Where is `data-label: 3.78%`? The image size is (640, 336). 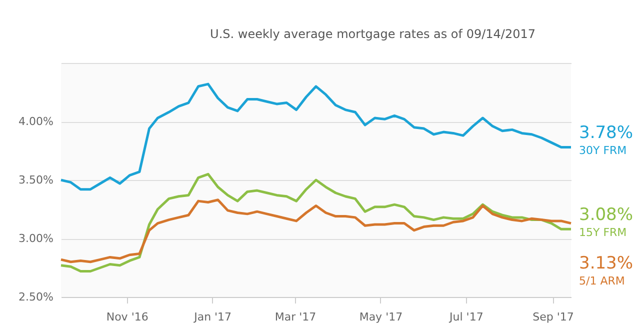
data-label: 3.78% is located at coordinates (606, 133).